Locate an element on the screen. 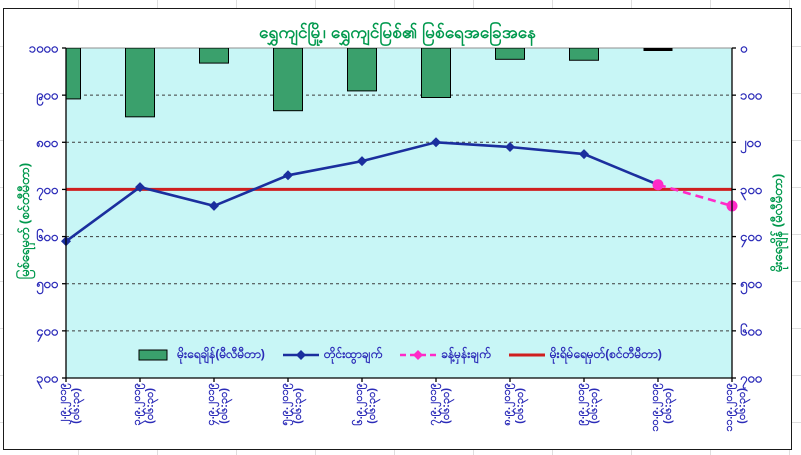 The width and height of the screenshot is (801, 455). x-axis-tick-label: ၉.၉.၂၀၁၉(၀၆:၃၀) is located at coordinates (589, 404).